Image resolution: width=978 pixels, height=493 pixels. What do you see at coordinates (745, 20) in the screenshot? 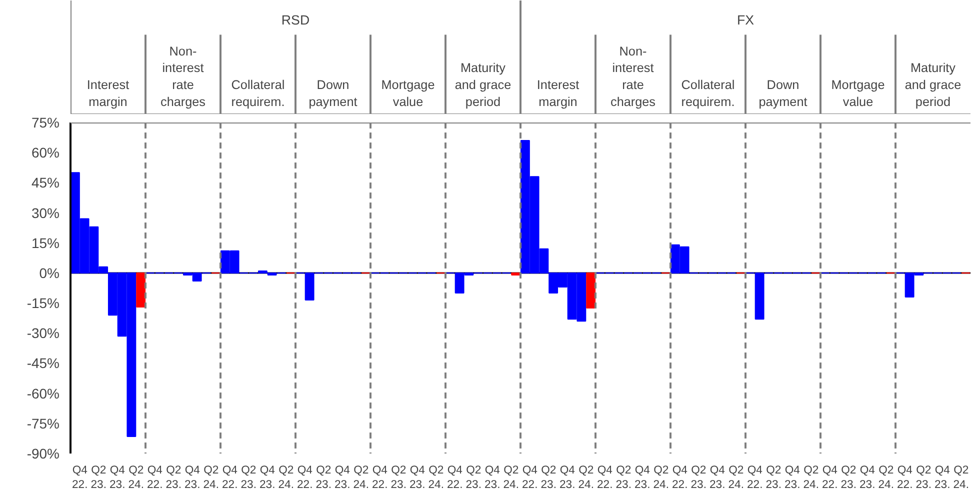
I see `text: FX` at bounding box center [745, 20].